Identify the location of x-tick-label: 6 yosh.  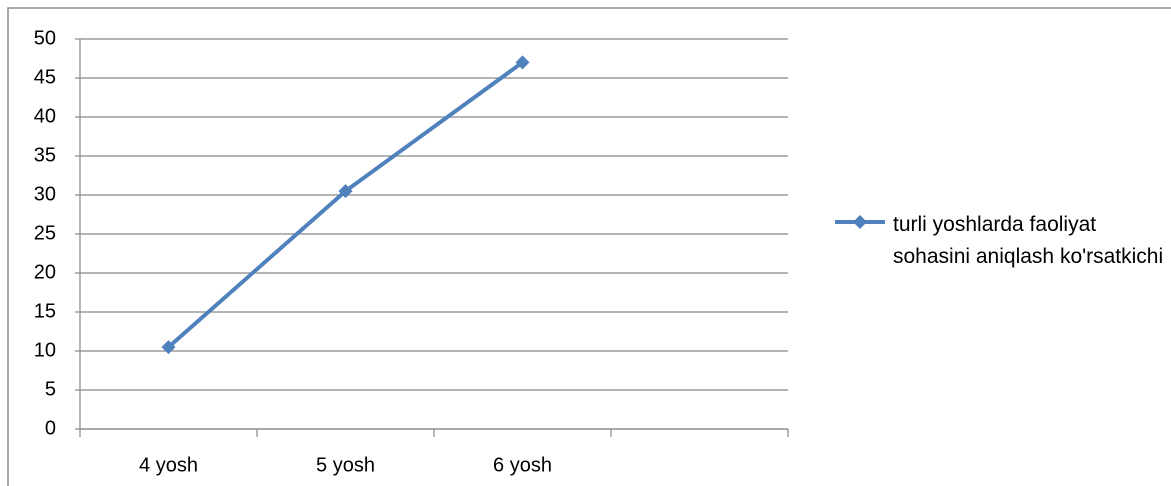
(522, 465).